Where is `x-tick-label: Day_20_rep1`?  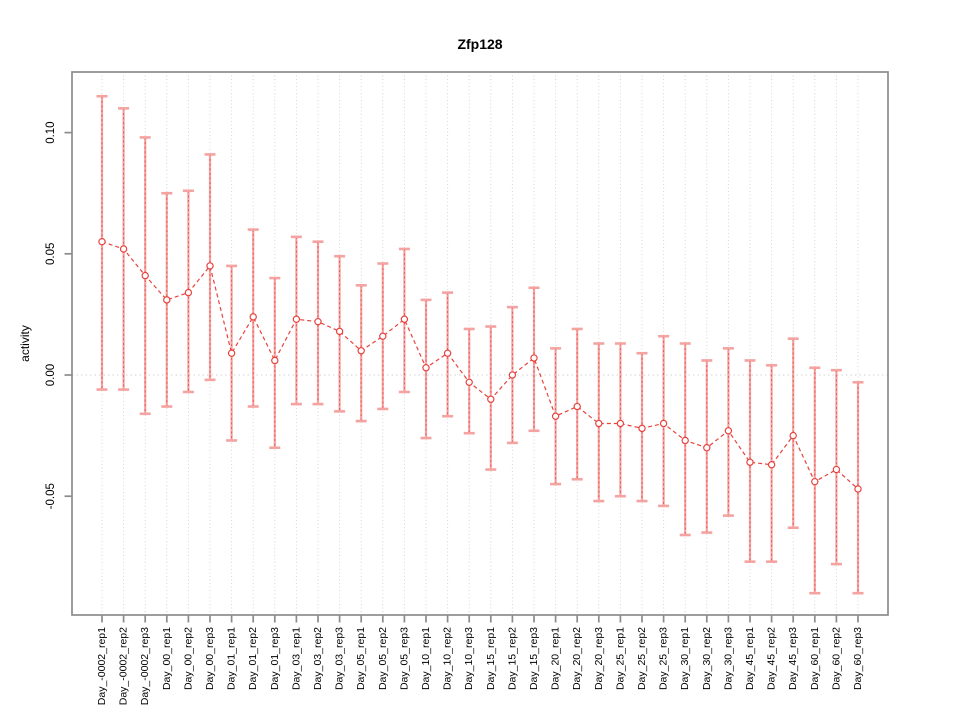 x-tick-label: Day_20_rep1 is located at coordinates (556, 658).